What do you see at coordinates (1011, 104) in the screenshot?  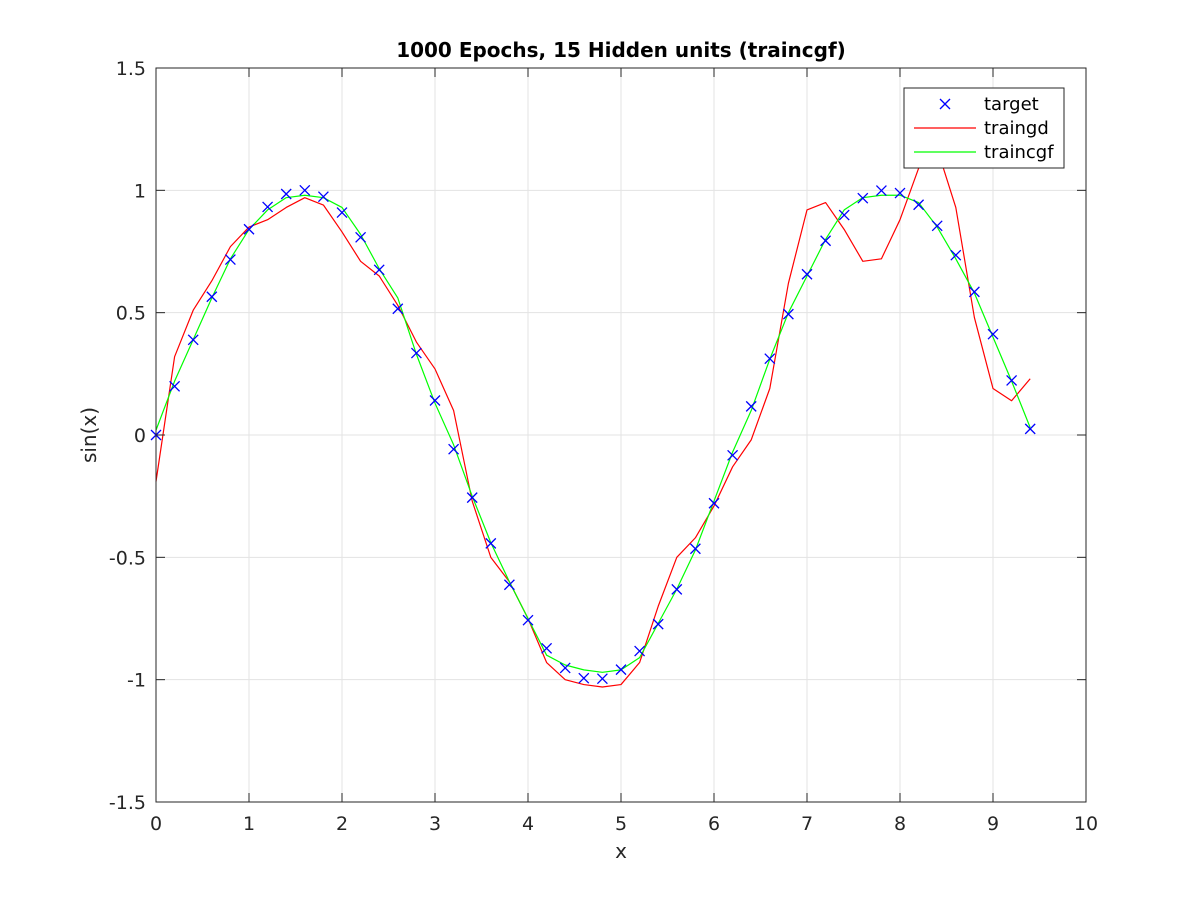 I see `legend-label-target: target` at bounding box center [1011, 104].